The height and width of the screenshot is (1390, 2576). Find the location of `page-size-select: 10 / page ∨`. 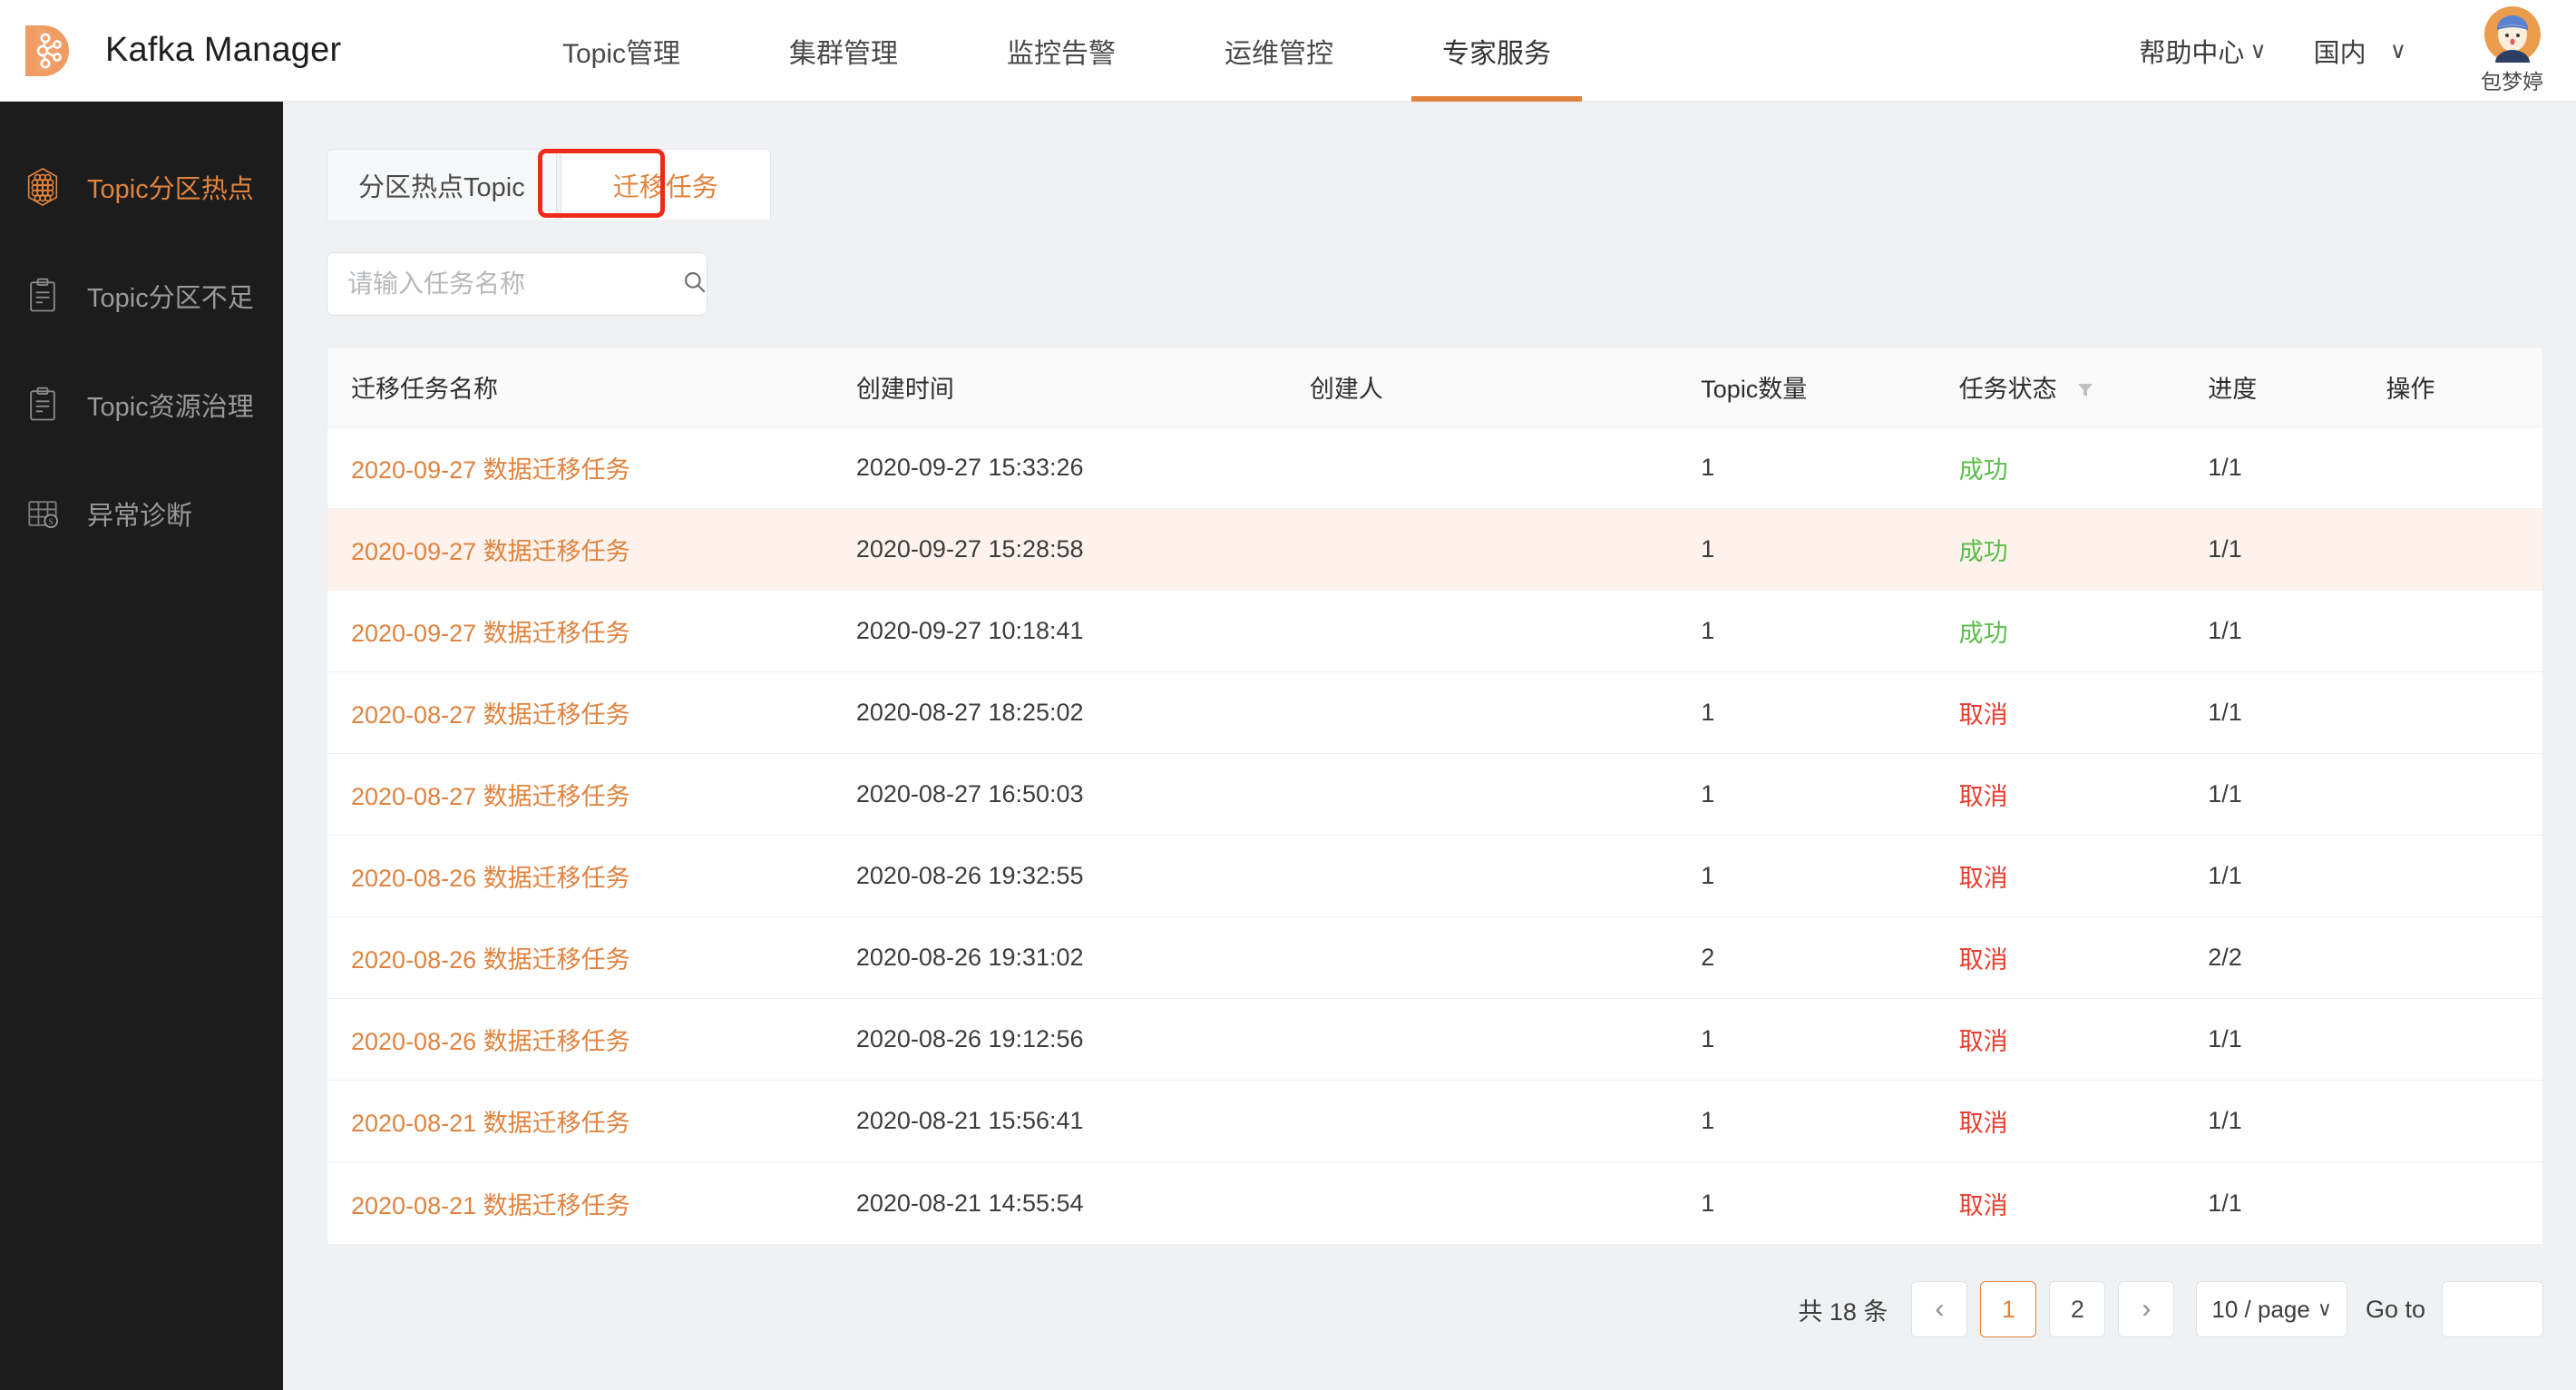

page-size-select: 10 / page ∨ is located at coordinates (2271, 1309).